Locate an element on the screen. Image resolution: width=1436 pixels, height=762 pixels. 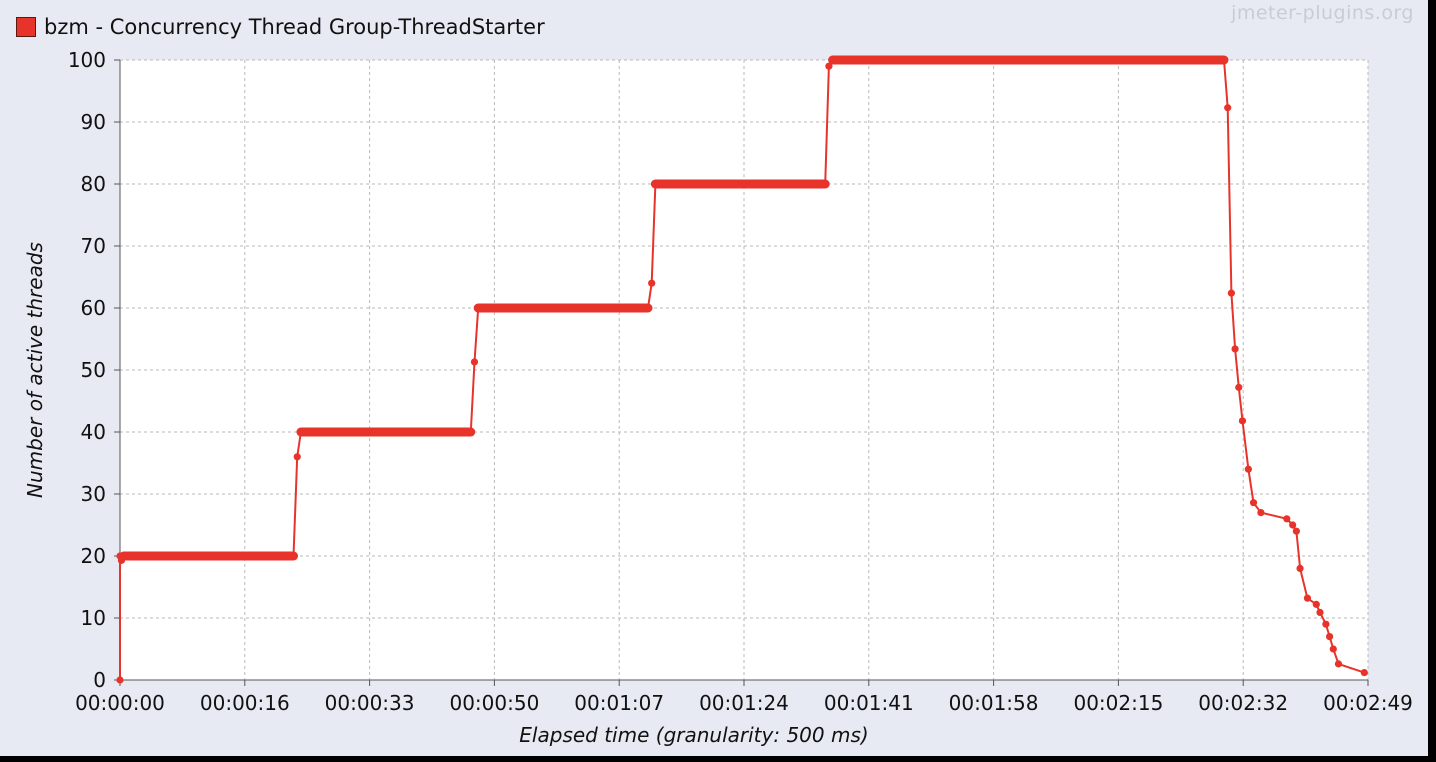
x-tick-label: 00:02:32 is located at coordinates (1243, 703).